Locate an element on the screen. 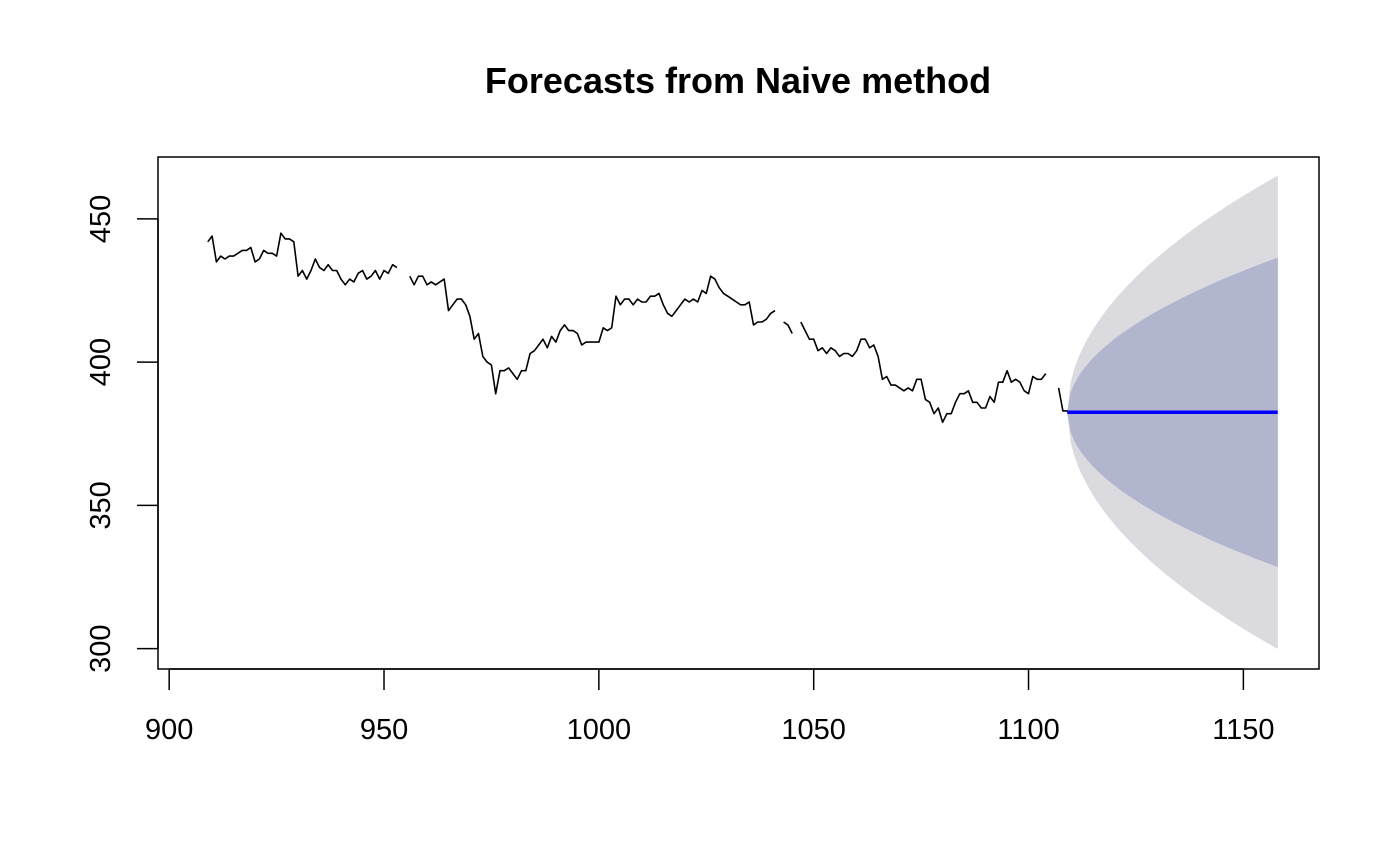  x-tick-label: 1000 is located at coordinates (599, 730).